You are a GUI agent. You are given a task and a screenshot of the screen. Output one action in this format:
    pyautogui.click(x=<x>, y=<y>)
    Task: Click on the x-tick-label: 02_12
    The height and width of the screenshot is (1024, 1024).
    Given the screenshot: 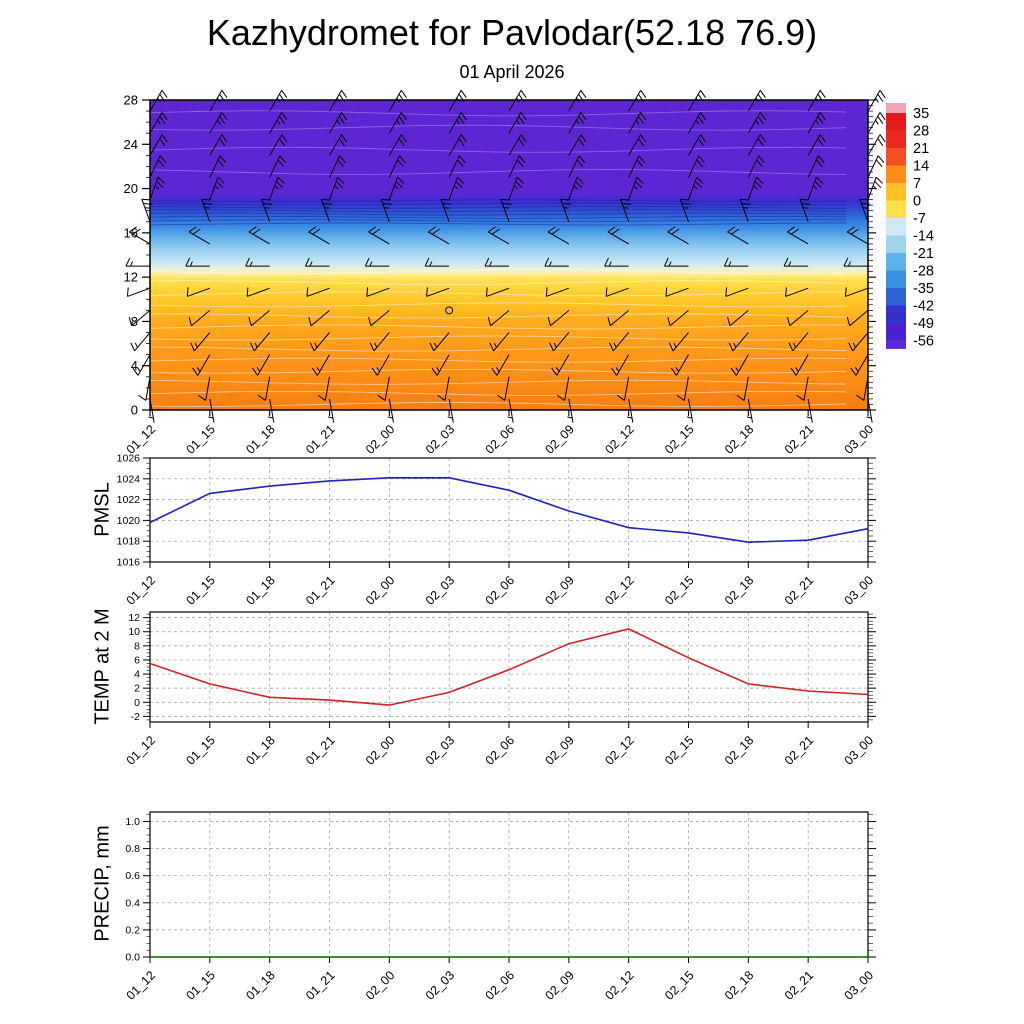 What is the action you would take?
    pyautogui.click(x=619, y=590)
    